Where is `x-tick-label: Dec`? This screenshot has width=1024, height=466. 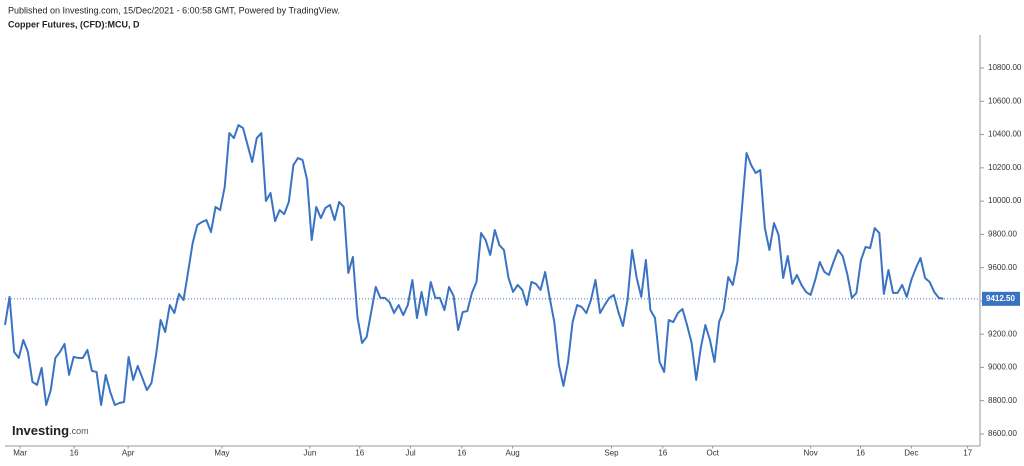 x-tick-label: Dec is located at coordinates (911, 453).